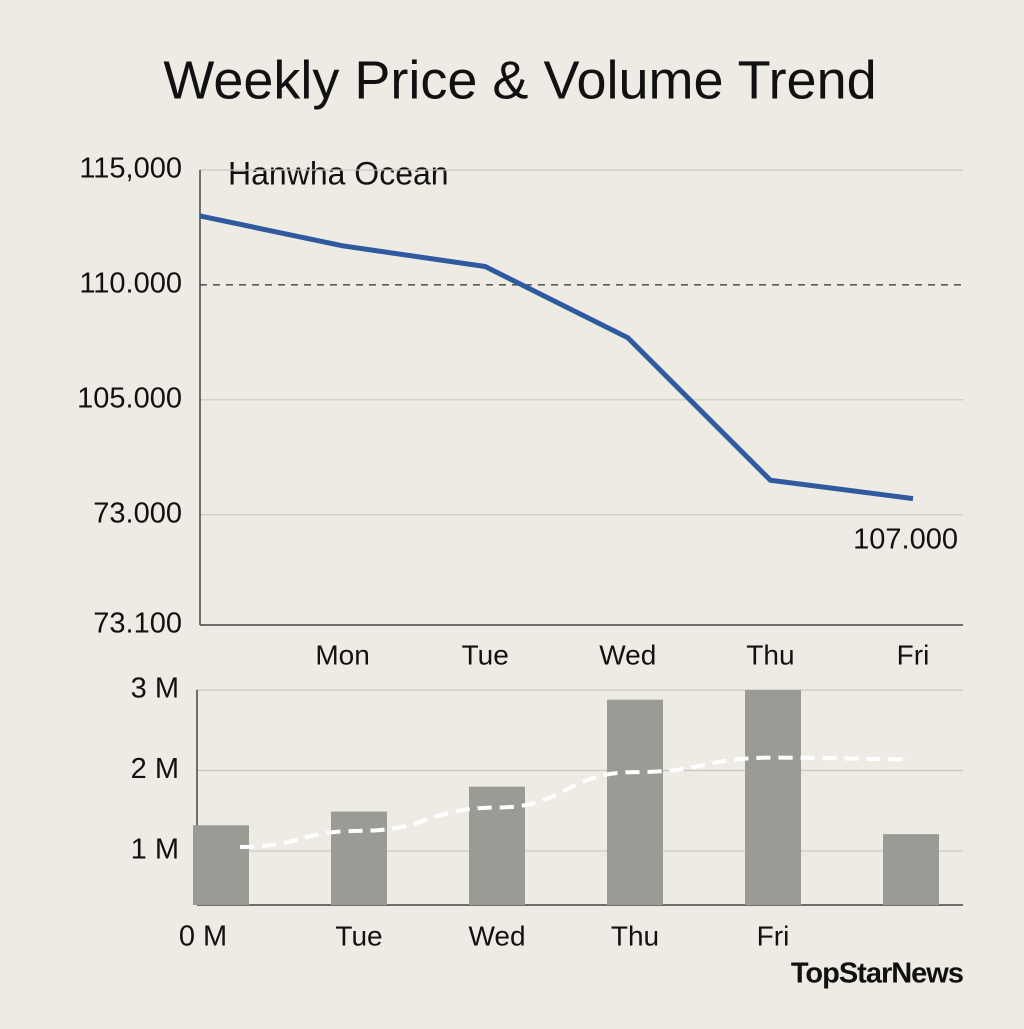 Image resolution: width=1024 pixels, height=1029 pixels. What do you see at coordinates (877, 974) in the screenshot?
I see `watermark: TopStarNews` at bounding box center [877, 974].